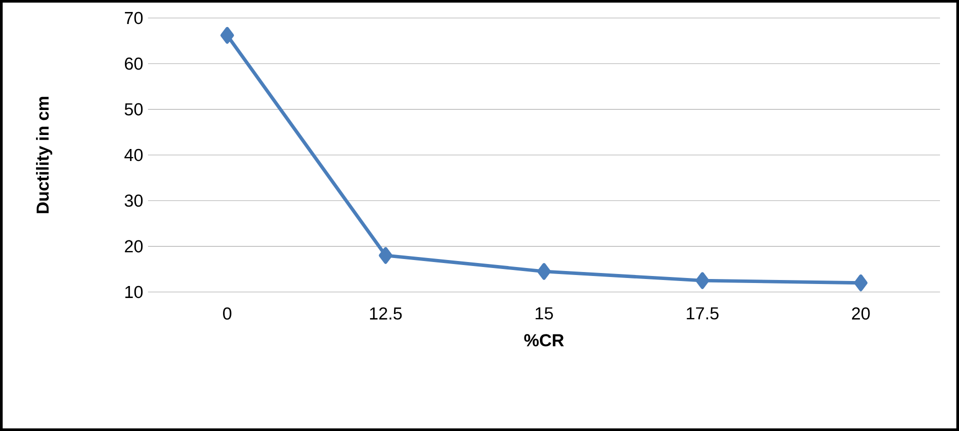 This screenshot has width=959, height=431. What do you see at coordinates (134, 292) in the screenshot?
I see `y-tick-label: 10` at bounding box center [134, 292].